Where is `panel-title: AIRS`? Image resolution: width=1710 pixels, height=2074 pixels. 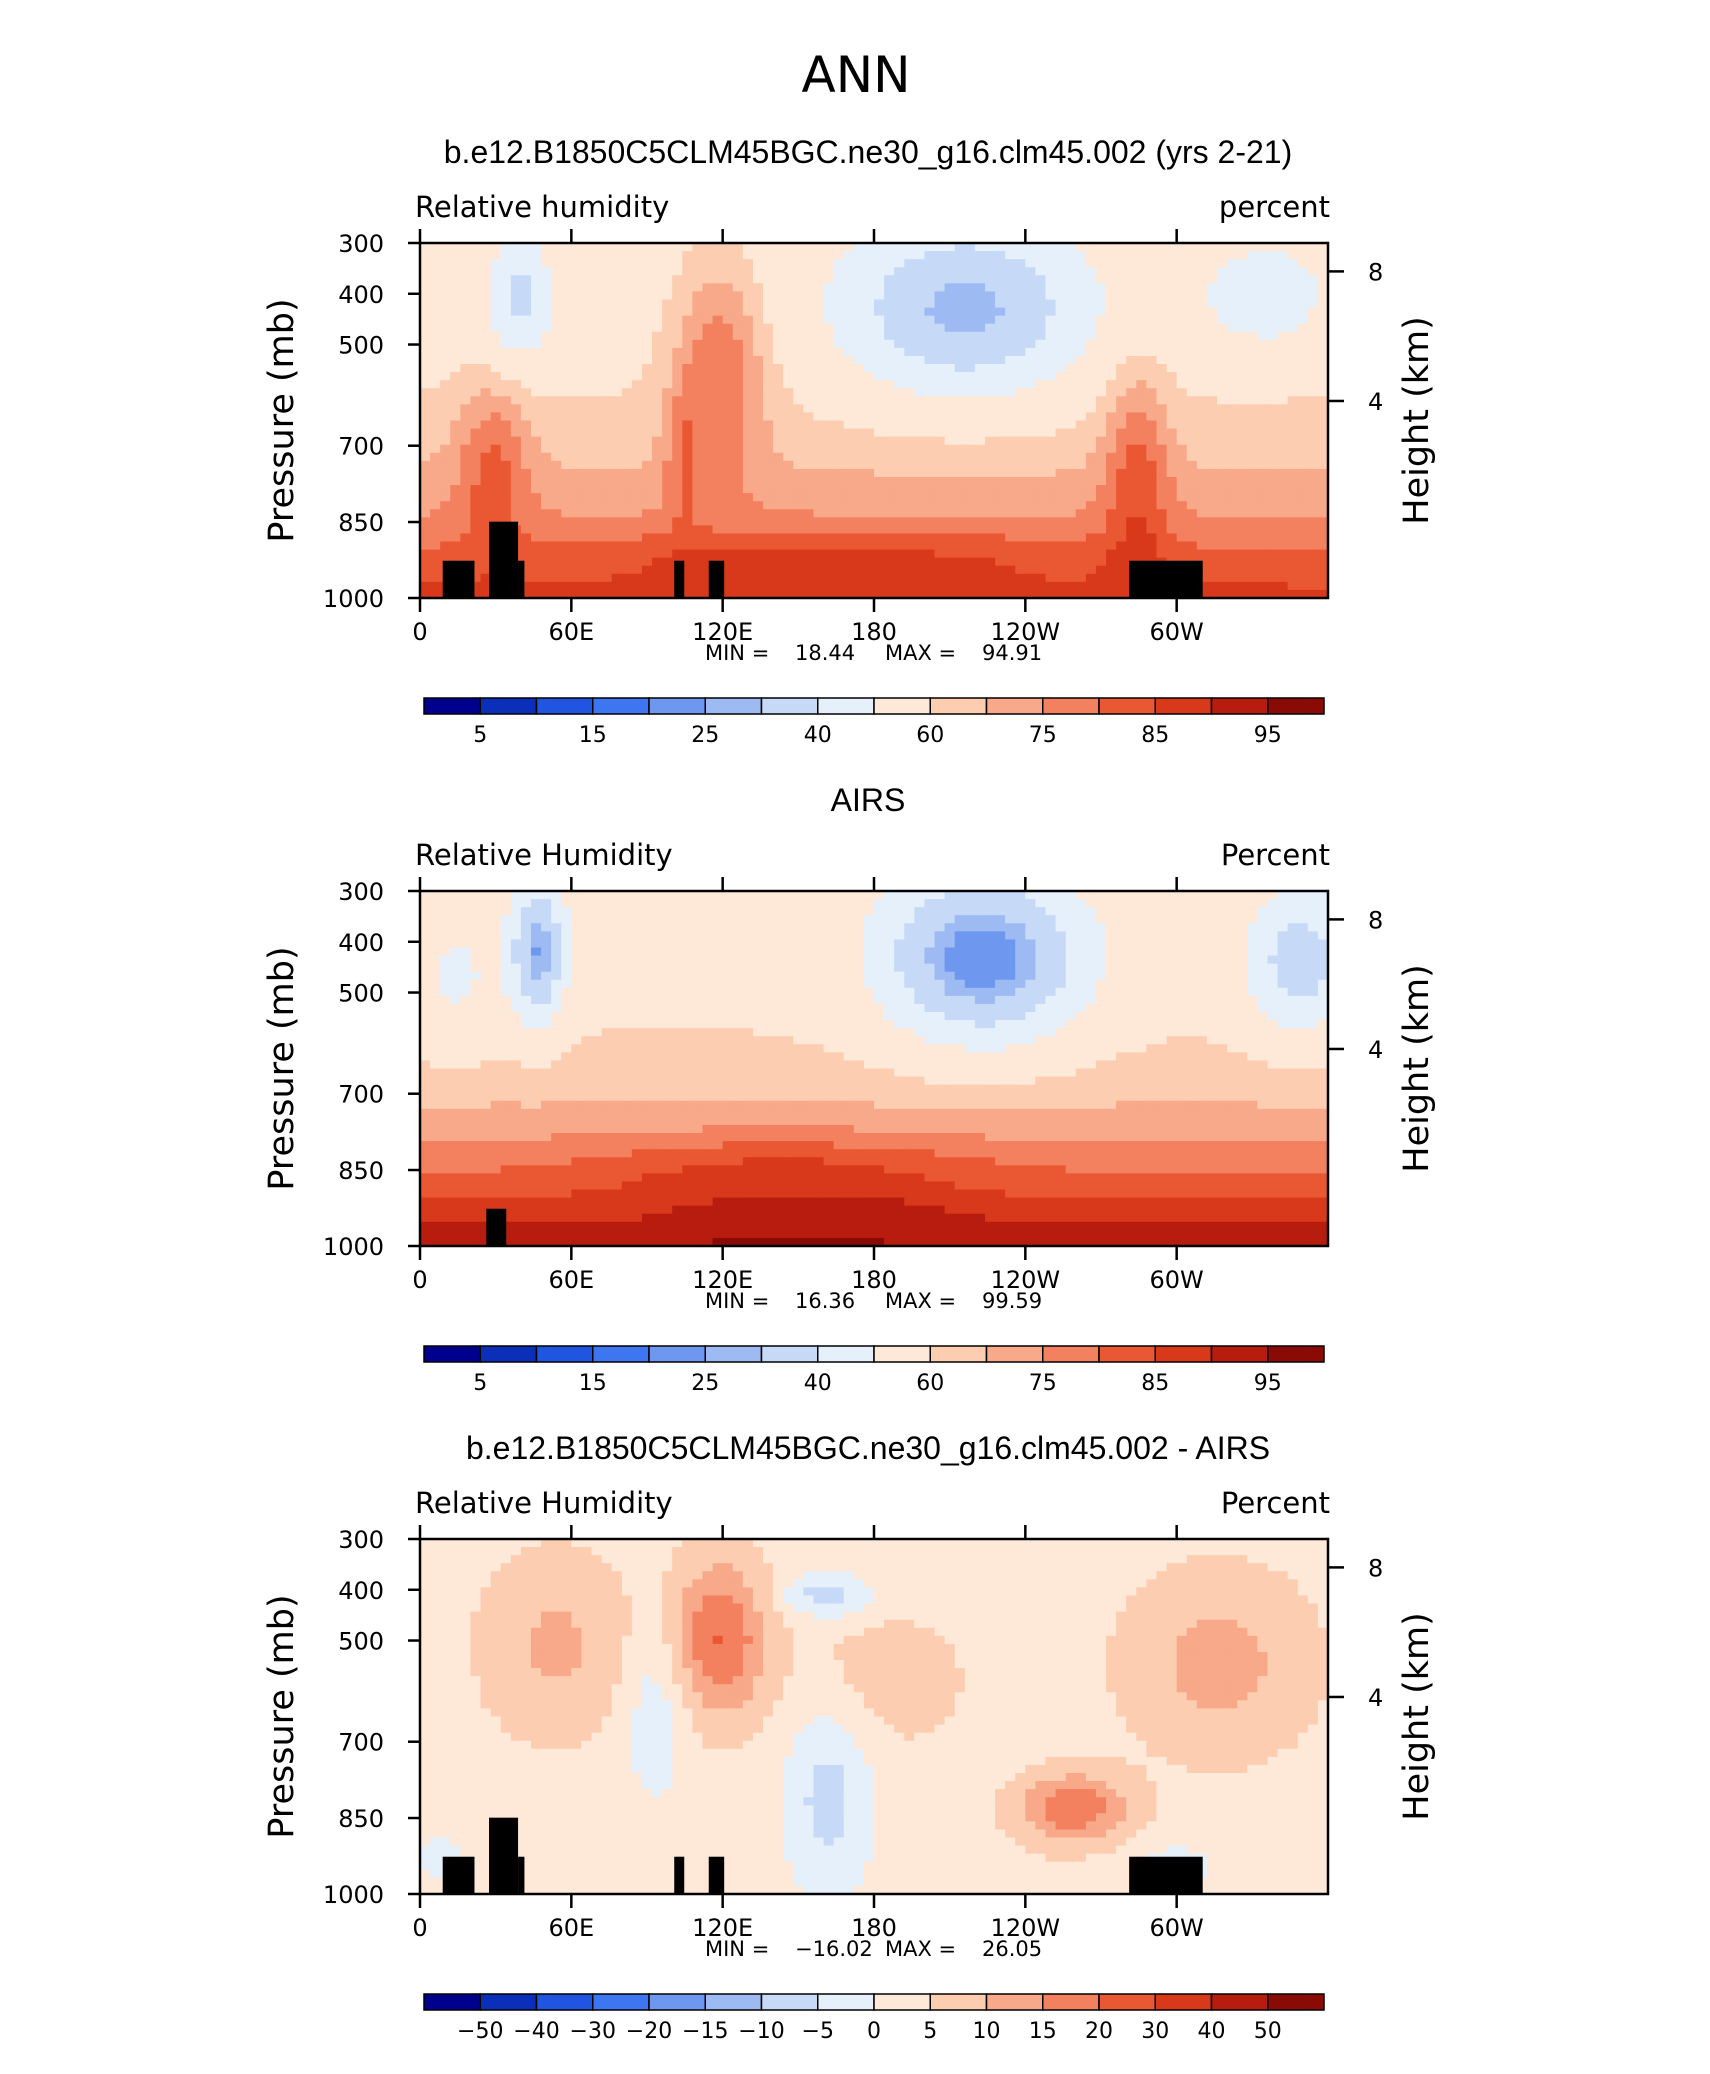
panel-title: AIRS is located at coordinates (868, 800).